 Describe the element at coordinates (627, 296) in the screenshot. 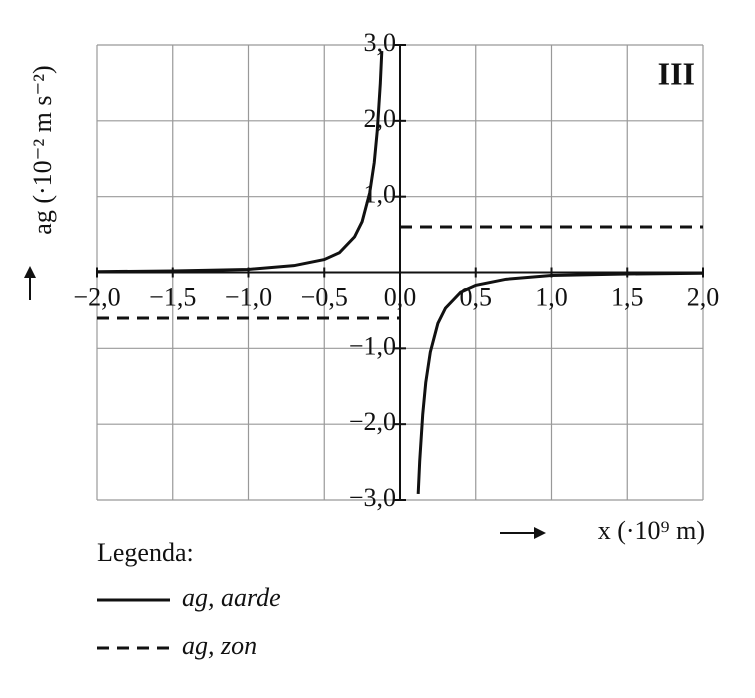

I see `x-tick-label: 1,5` at that location.